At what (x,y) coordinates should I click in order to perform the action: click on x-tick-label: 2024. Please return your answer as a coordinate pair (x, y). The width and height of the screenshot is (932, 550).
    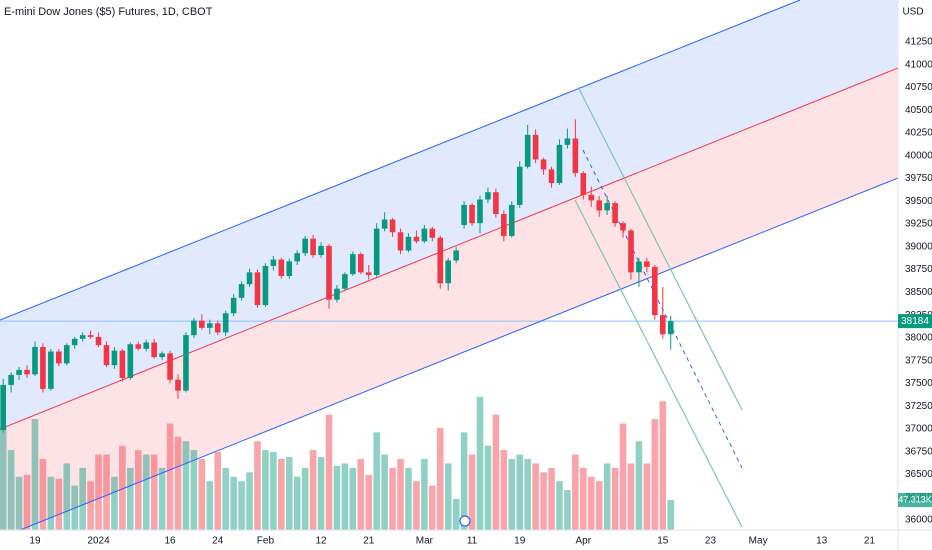
    Looking at the image, I should click on (98, 541).